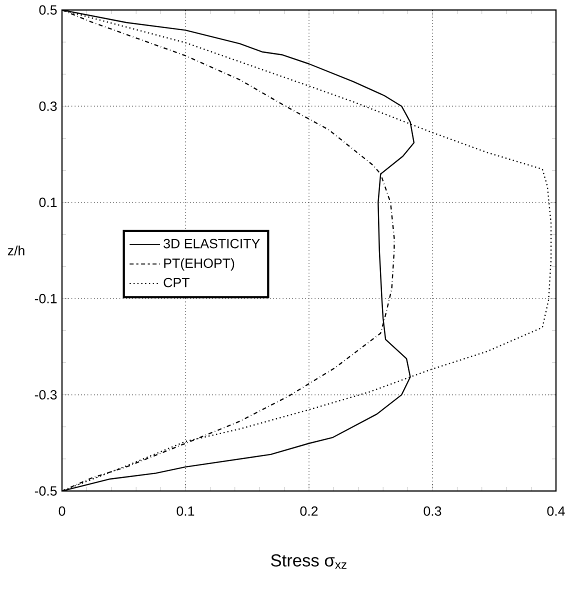 Image resolution: width=585 pixels, height=604 pixels. Describe the element at coordinates (48, 10) in the screenshot. I see `y-tick-label: 0.5` at that location.